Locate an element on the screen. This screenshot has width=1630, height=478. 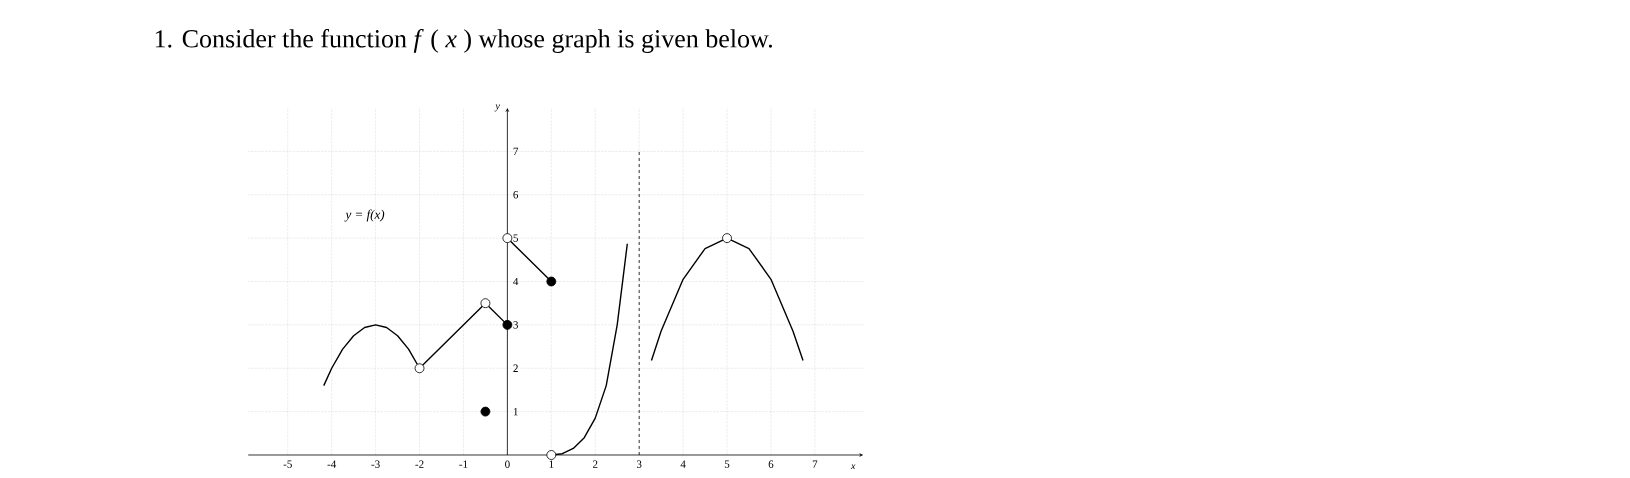
x-tick-label: -5 is located at coordinates (287, 464).